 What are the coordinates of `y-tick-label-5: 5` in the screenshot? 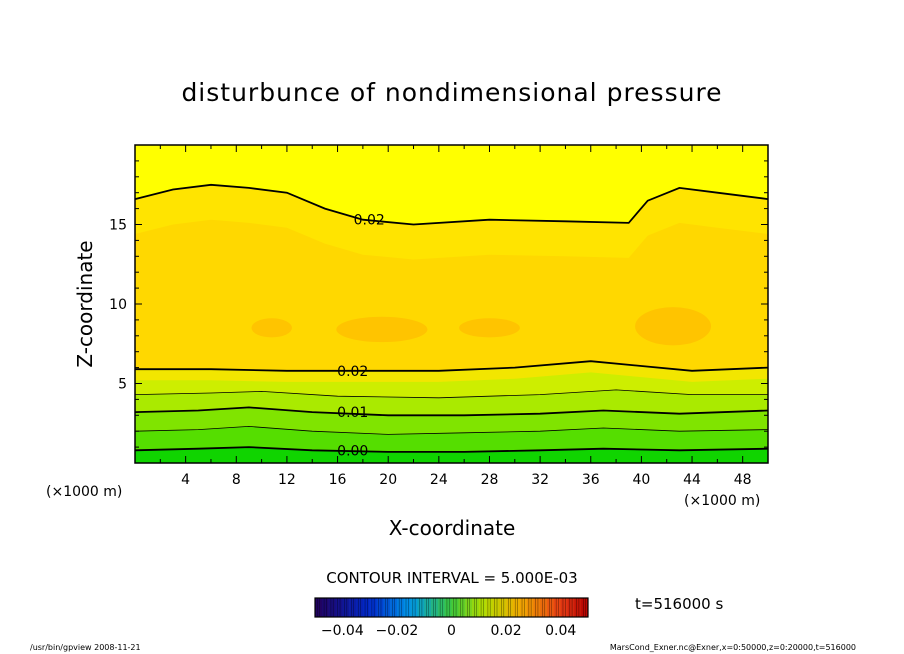 It's located at (122, 385).